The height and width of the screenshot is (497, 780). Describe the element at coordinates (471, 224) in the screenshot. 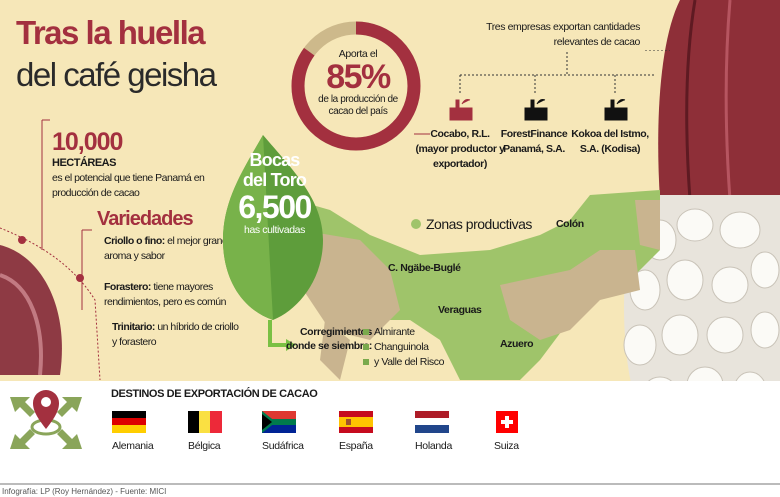

I see `map-legend: Zonas productivas` at that location.